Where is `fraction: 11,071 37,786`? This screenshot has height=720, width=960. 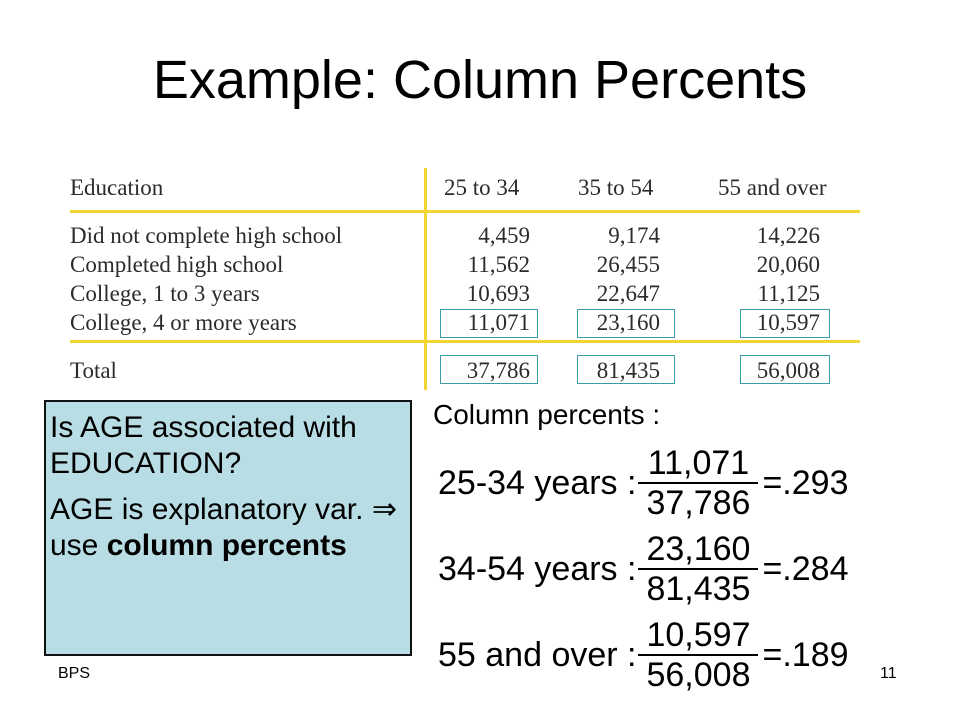
fraction: 11,071 37,786 is located at coordinates (698, 483).